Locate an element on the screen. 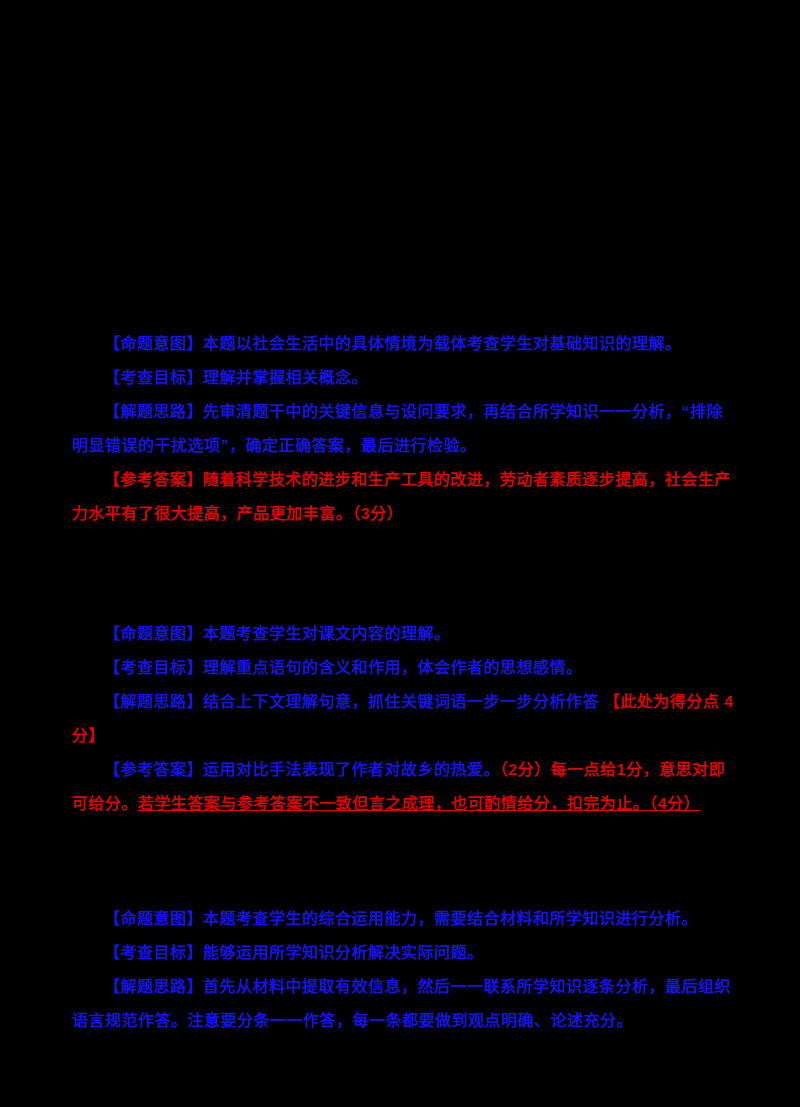 The image size is (800, 1107). paragraph: 【命题意图】本题以社会生活中的具体情境为载体考查学生对基础知识的理解。 is located at coordinates (404, 345).